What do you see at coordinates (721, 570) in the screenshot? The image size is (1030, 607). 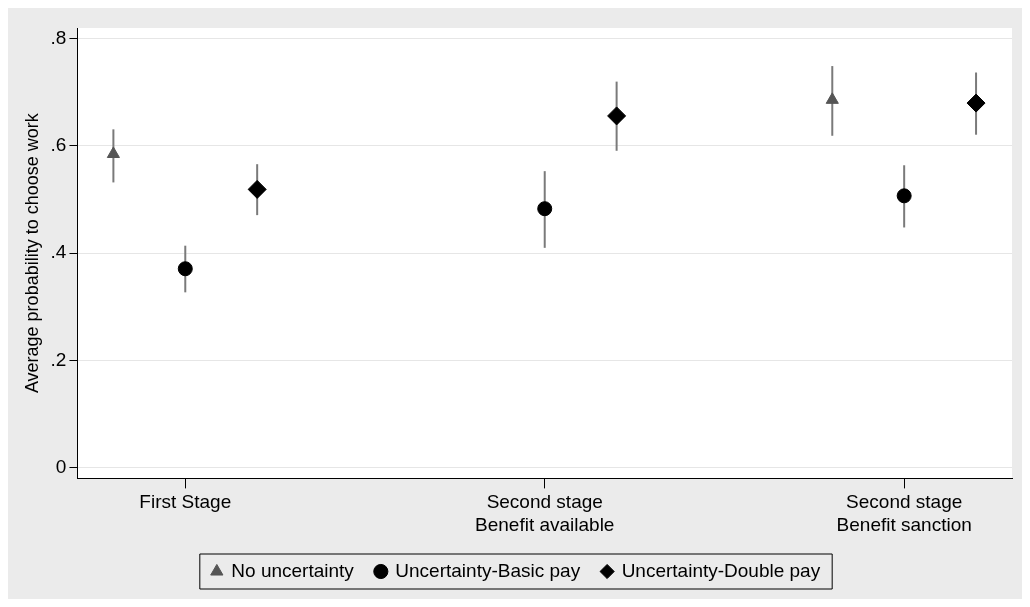 I see `legend-label: Uncertainty-Double pay` at bounding box center [721, 570].